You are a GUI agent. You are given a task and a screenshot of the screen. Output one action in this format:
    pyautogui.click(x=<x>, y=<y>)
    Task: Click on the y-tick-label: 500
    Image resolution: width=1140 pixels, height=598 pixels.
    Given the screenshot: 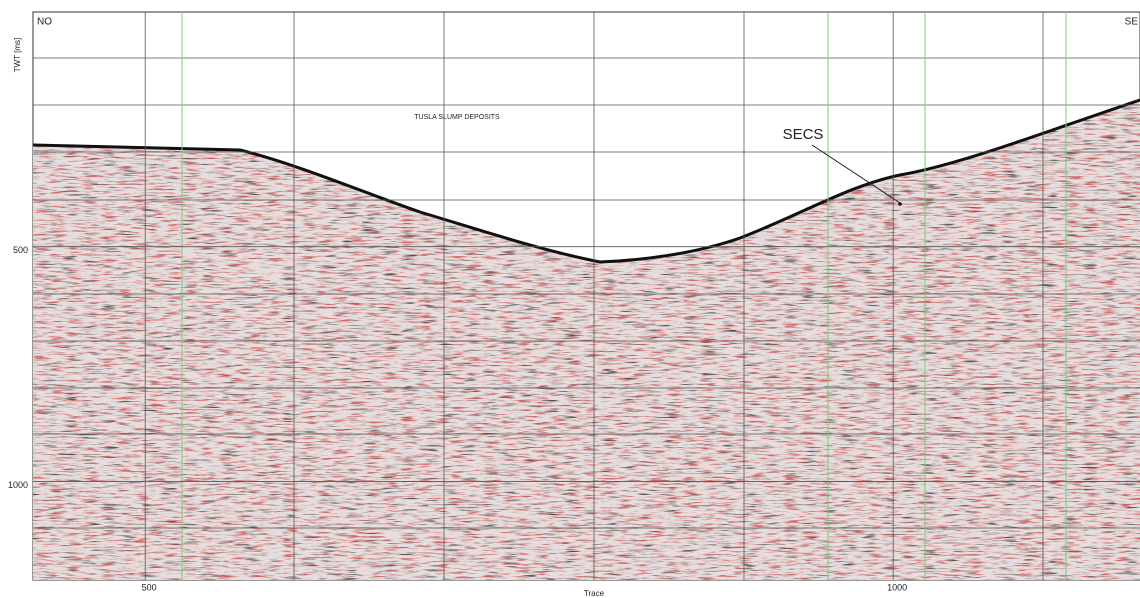 What is the action you would take?
    pyautogui.click(x=20, y=250)
    